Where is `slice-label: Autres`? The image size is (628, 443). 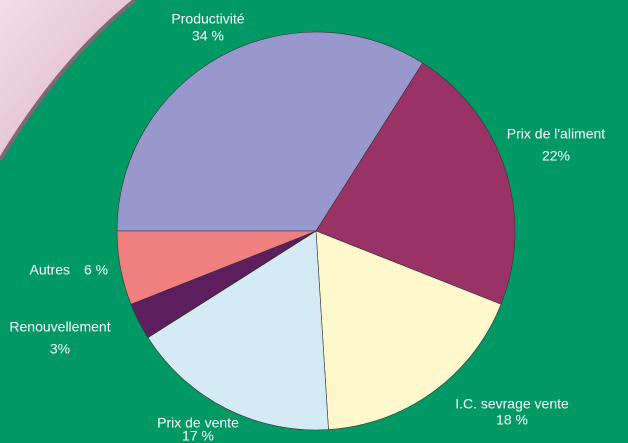
slice-label: Autres is located at coordinates (50, 270).